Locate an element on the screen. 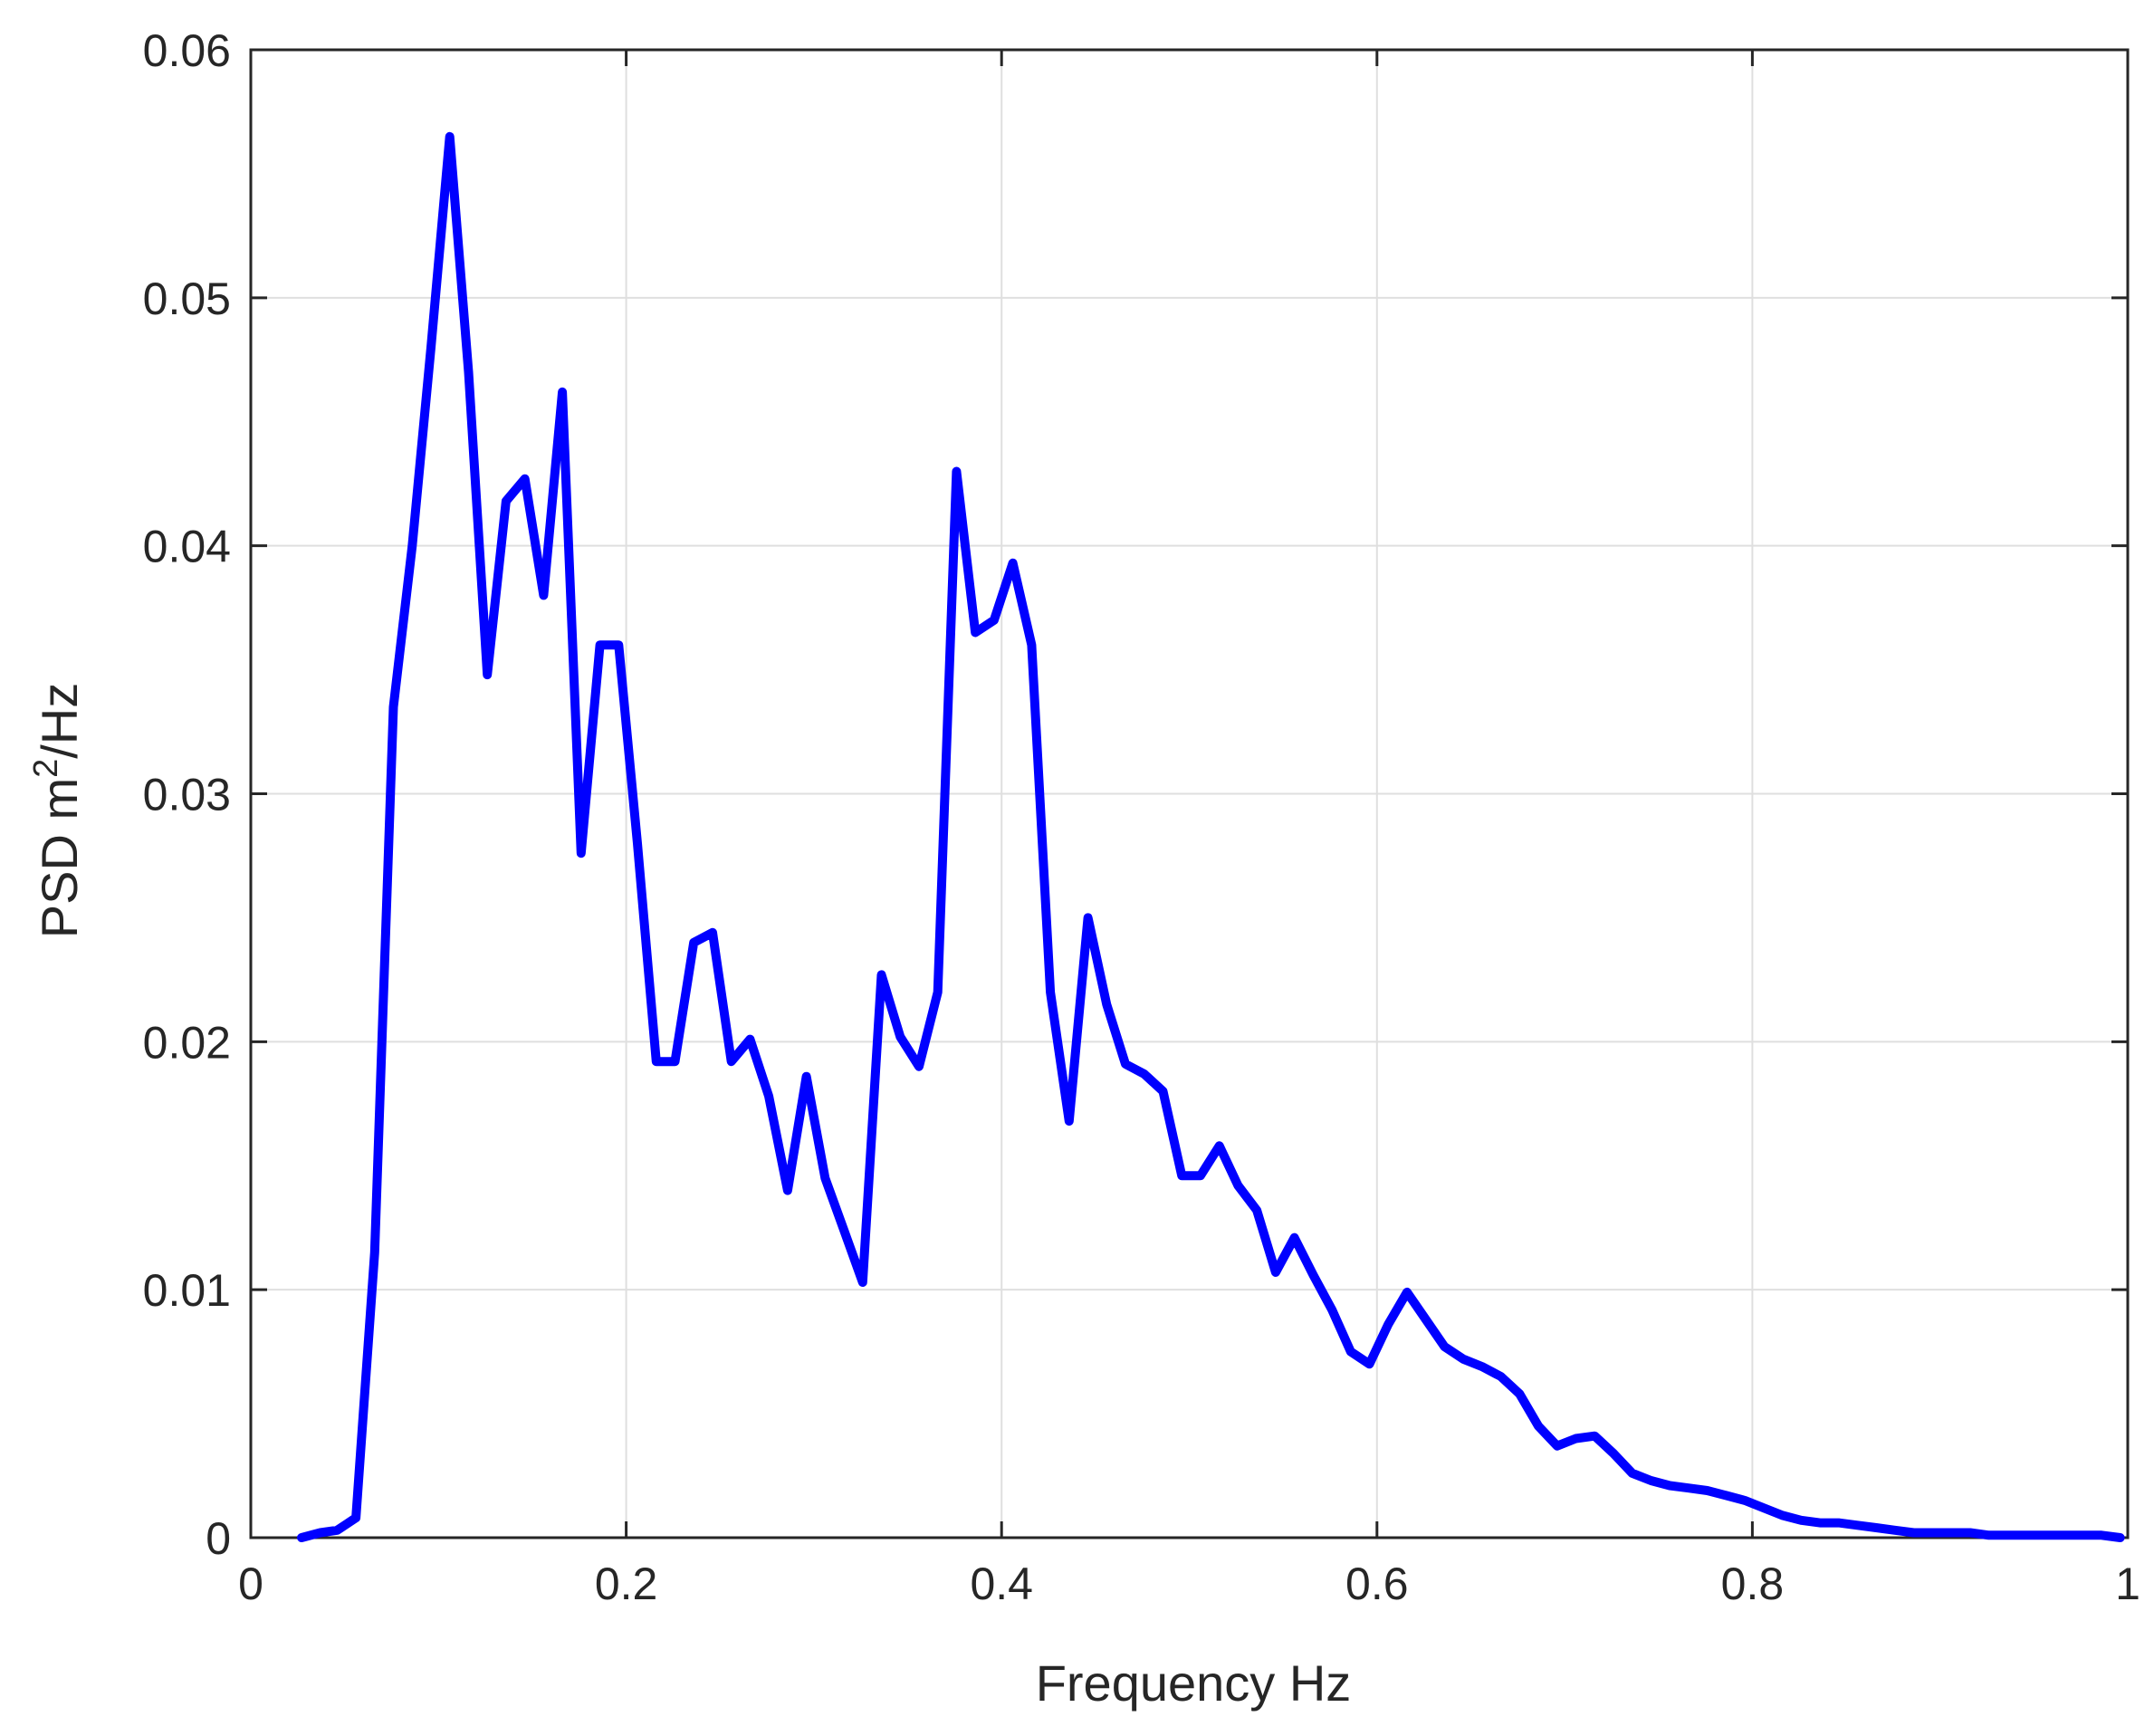 The image size is (2154, 1736). y-axis-label: PSD m2/Hz is located at coordinates (57, 811).